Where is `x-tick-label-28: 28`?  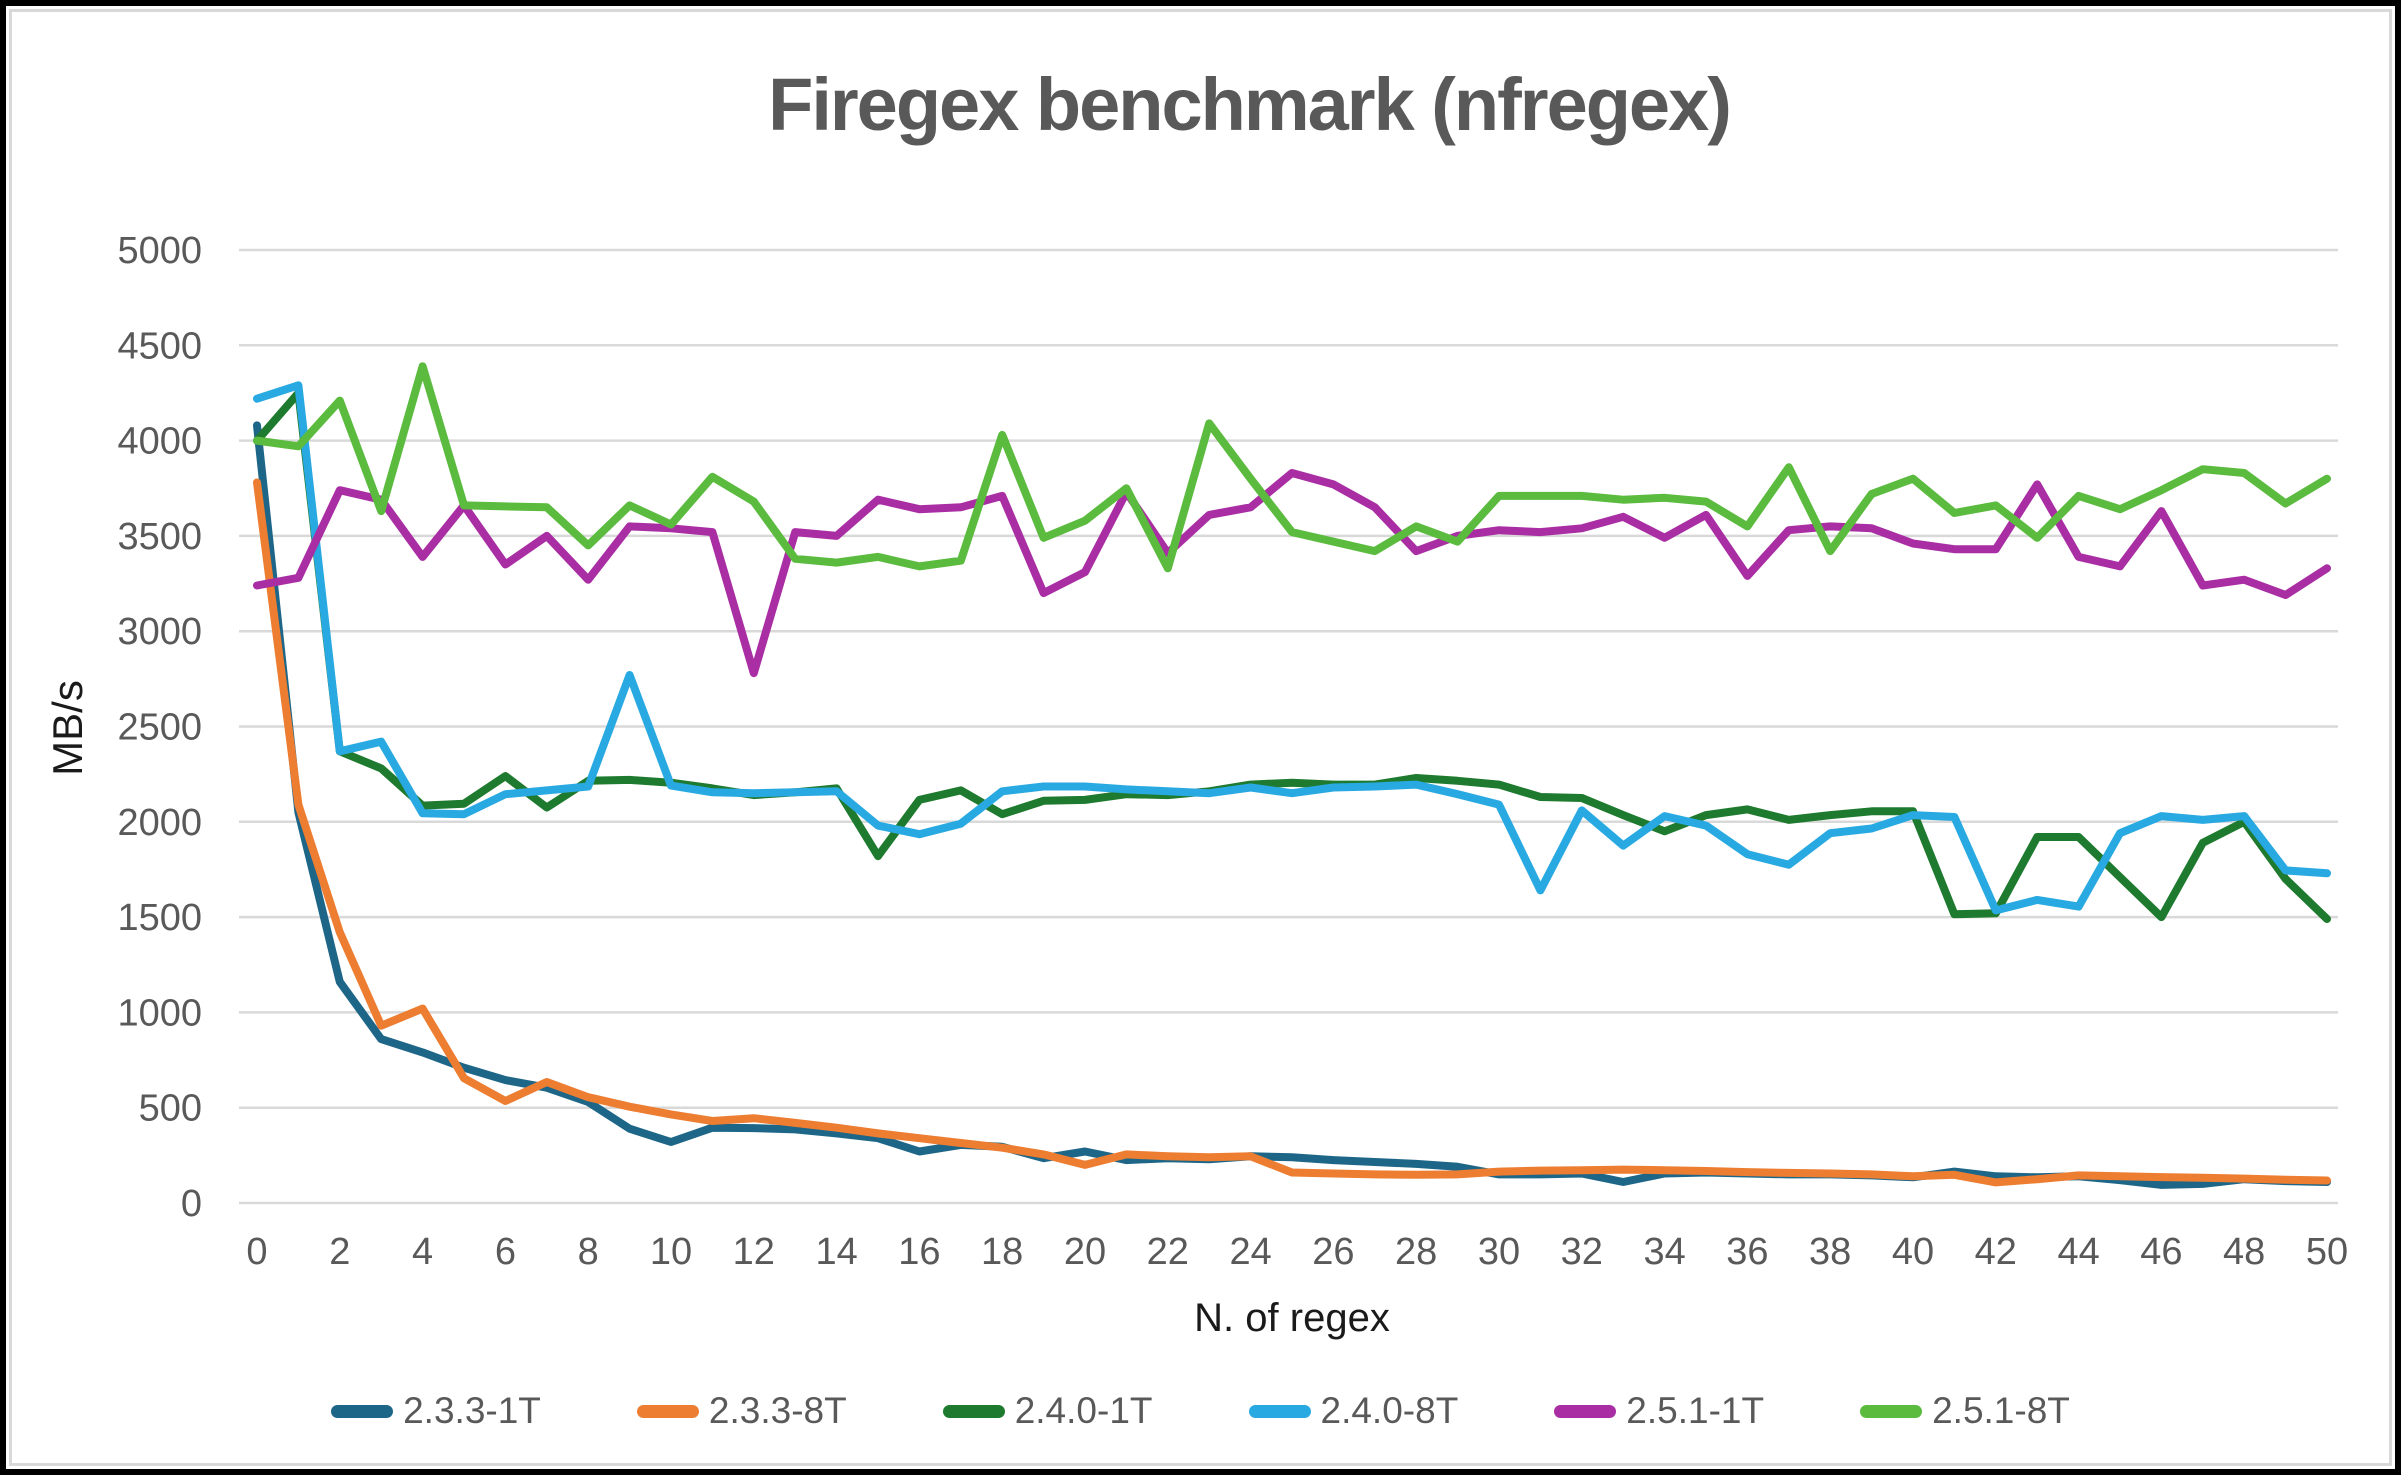 x-tick-label-28: 28 is located at coordinates (1416, 1252).